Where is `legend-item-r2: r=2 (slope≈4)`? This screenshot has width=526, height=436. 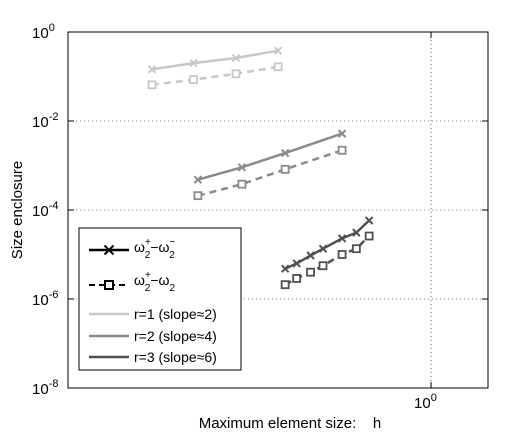
legend-item-r2: r=2 (slope≈4) is located at coordinates (153, 336).